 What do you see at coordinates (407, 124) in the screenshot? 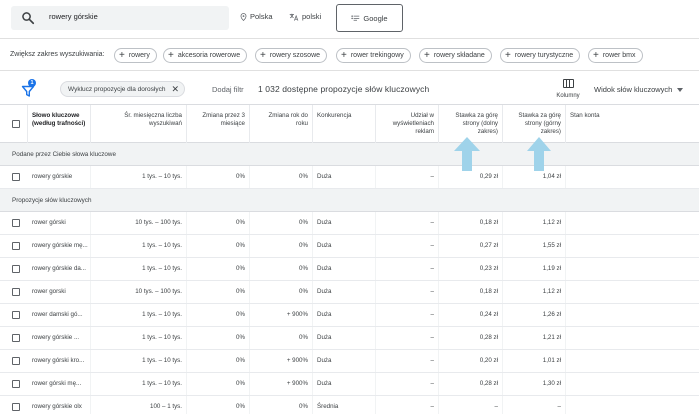
I see `header-impression-share: Udział w wyświetleniach reklam` at bounding box center [407, 124].